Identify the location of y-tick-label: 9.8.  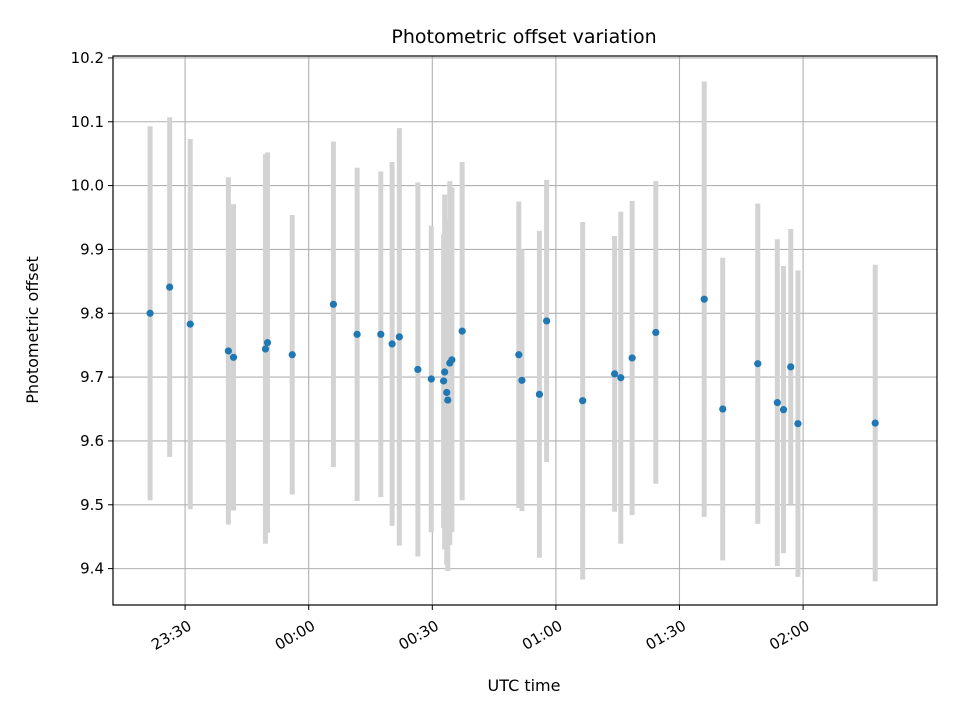
(92, 313).